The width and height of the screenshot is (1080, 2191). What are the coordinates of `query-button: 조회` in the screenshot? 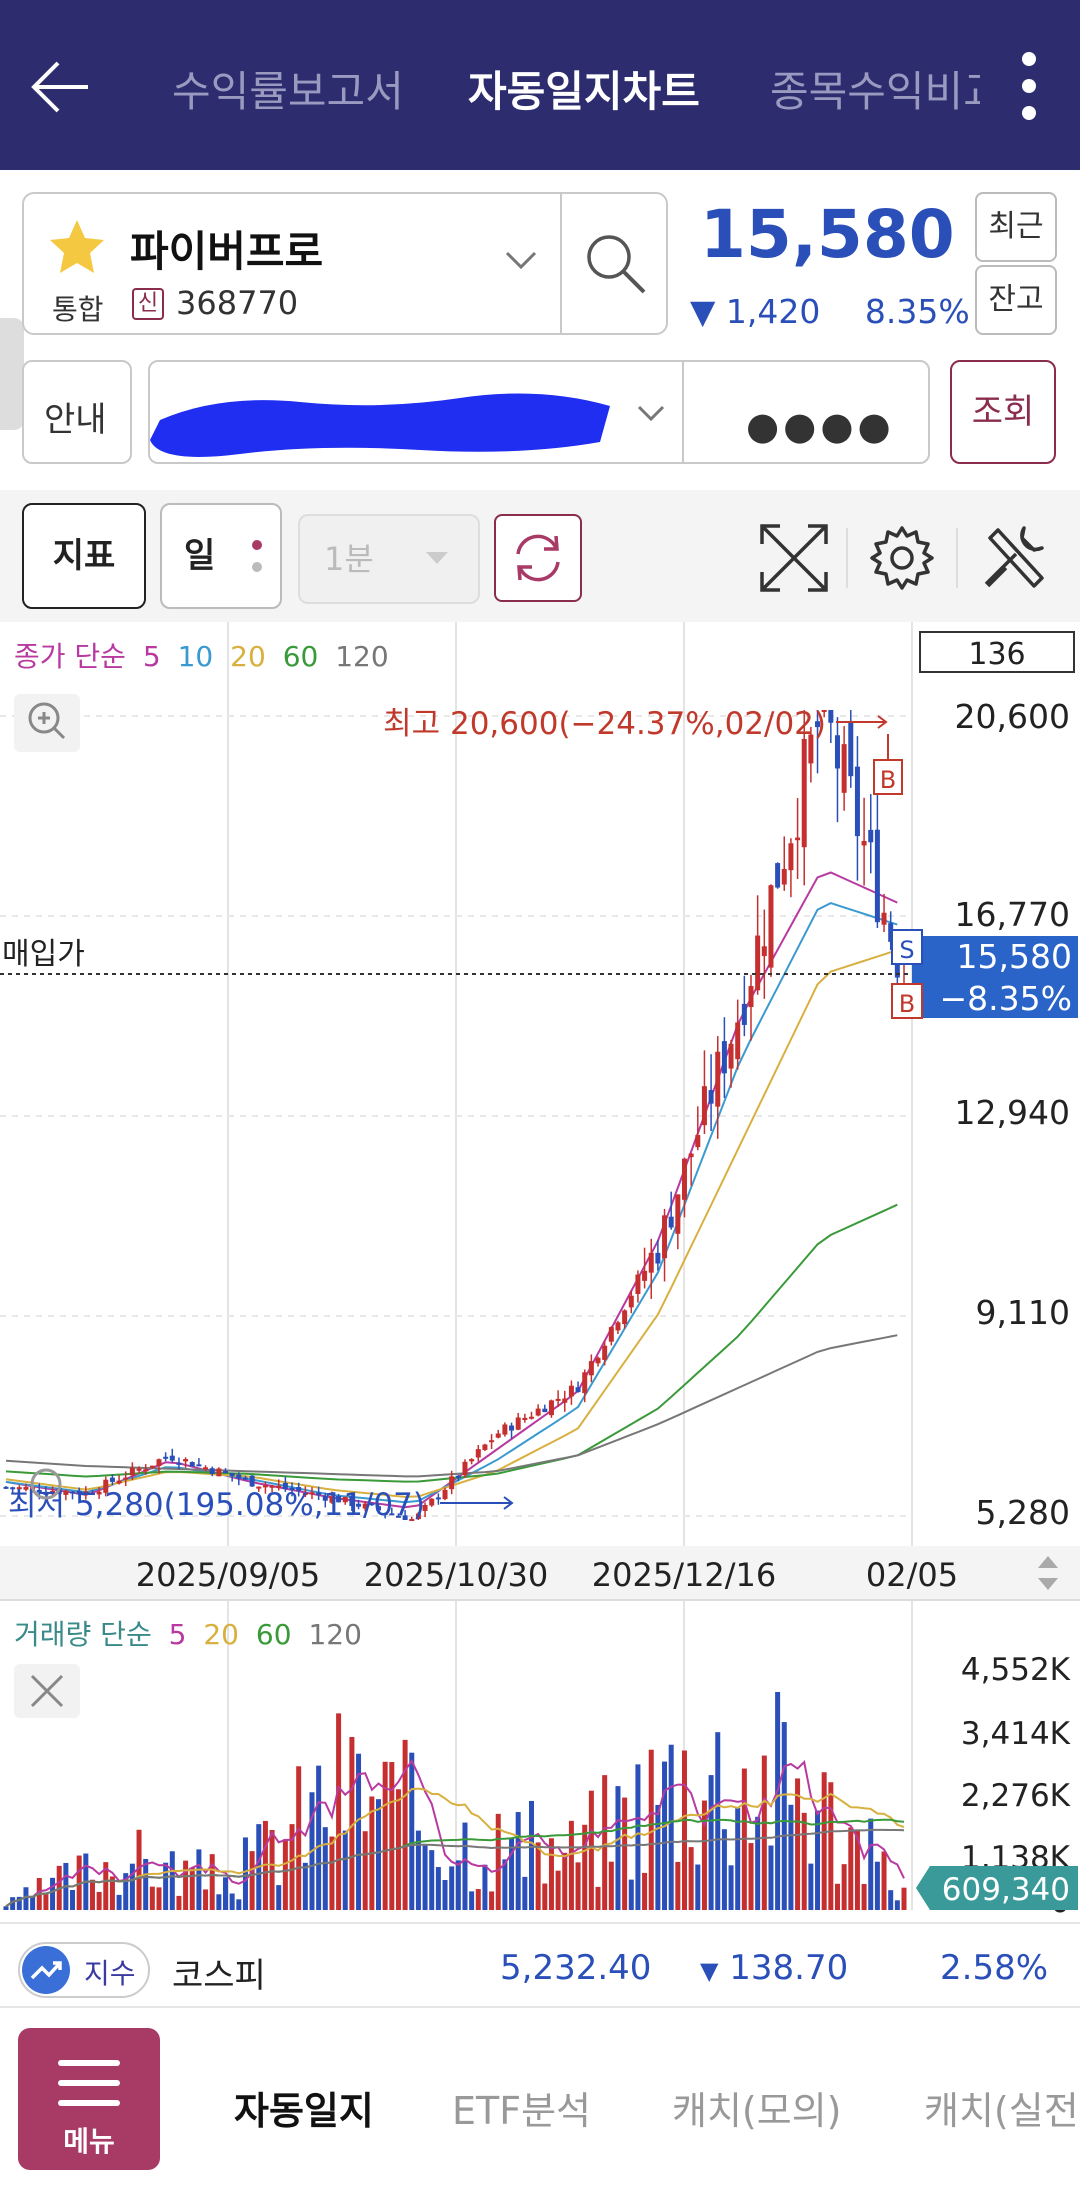 It's located at (1003, 412).